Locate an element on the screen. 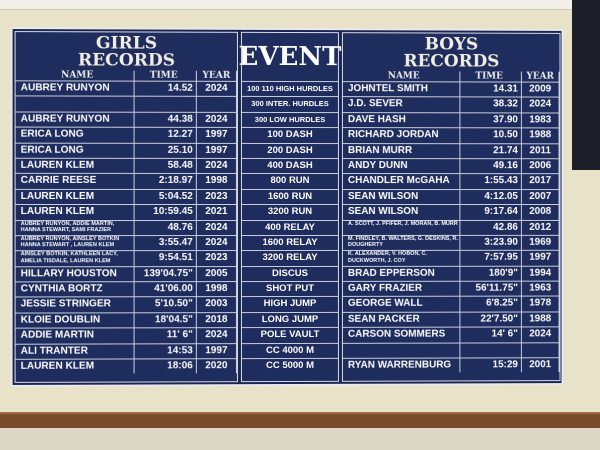  event-row: 200 DASH is located at coordinates (289, 150).